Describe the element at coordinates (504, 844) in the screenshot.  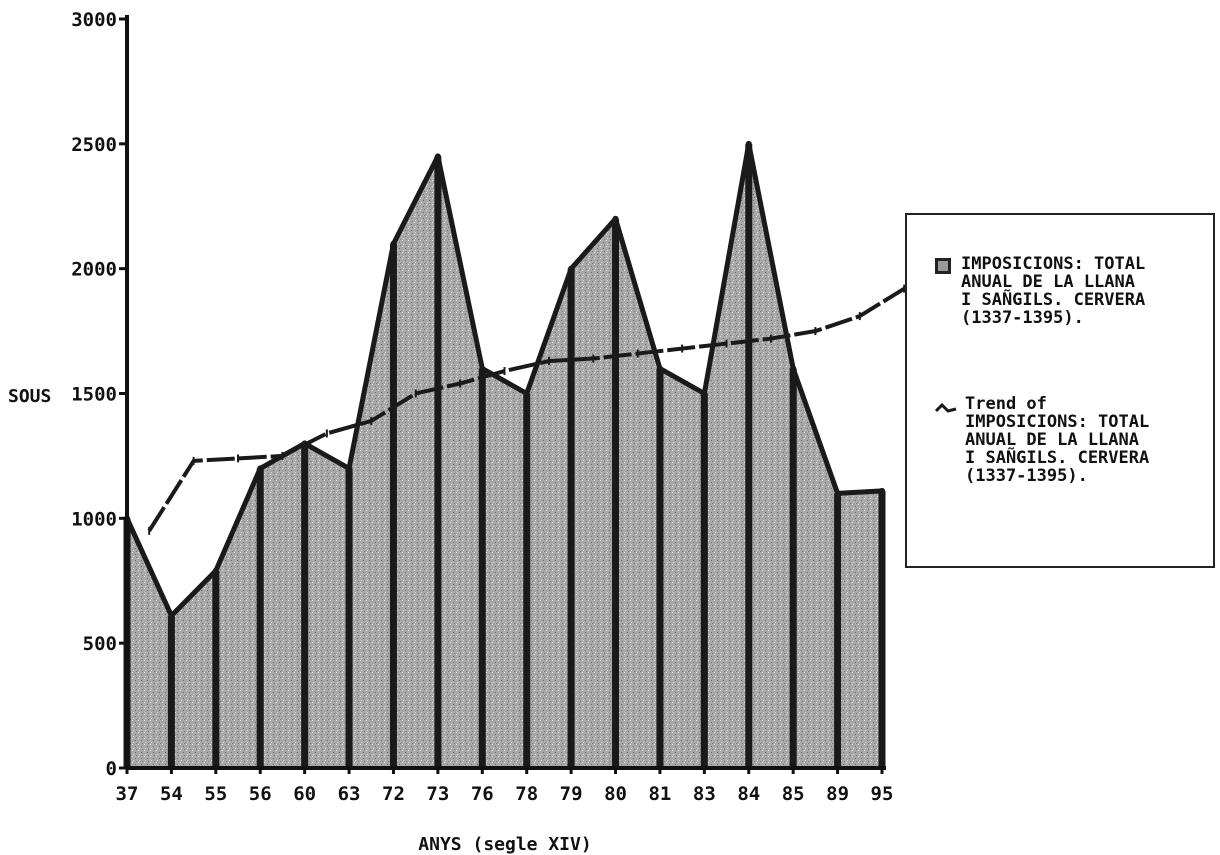
I see `x-axis-title: ANYS (segle XIV)` at that location.